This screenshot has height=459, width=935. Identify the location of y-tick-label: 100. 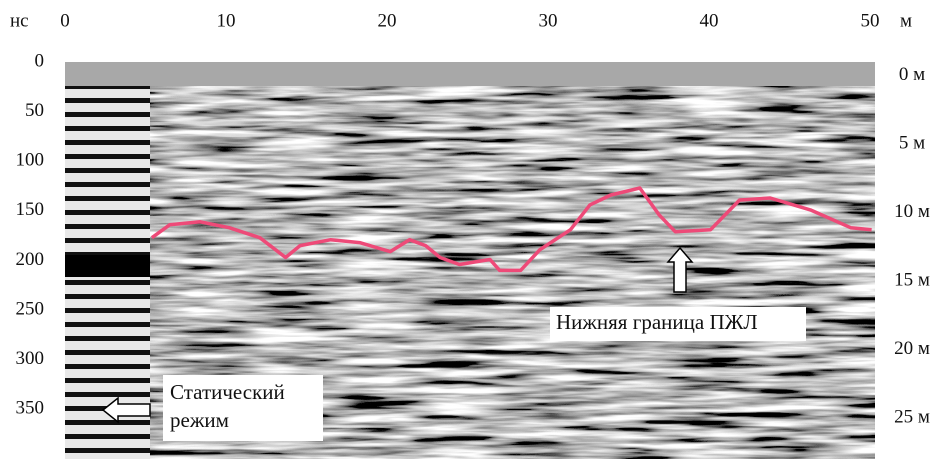
(30, 160).